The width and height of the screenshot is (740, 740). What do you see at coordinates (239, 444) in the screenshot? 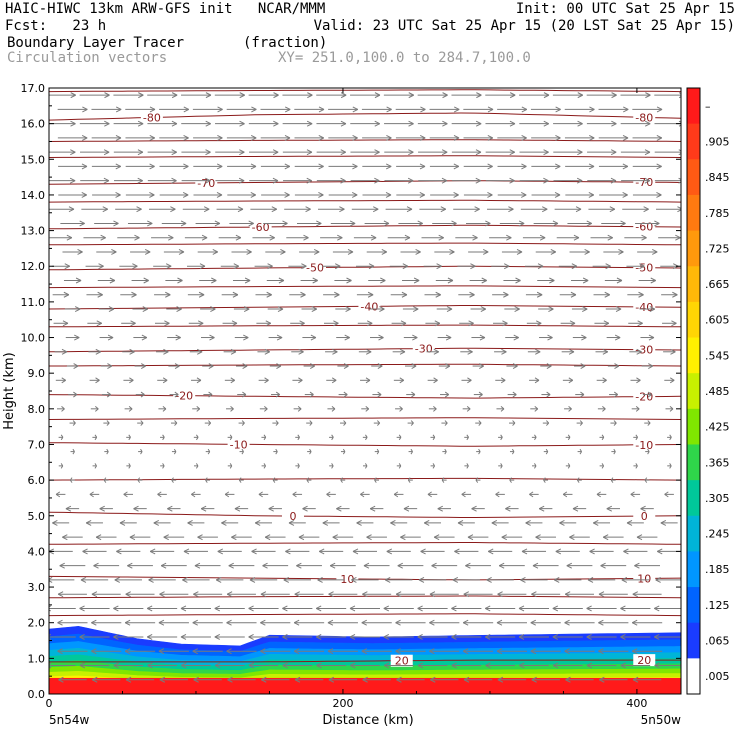
I see `contour-label: -10` at bounding box center [239, 444].